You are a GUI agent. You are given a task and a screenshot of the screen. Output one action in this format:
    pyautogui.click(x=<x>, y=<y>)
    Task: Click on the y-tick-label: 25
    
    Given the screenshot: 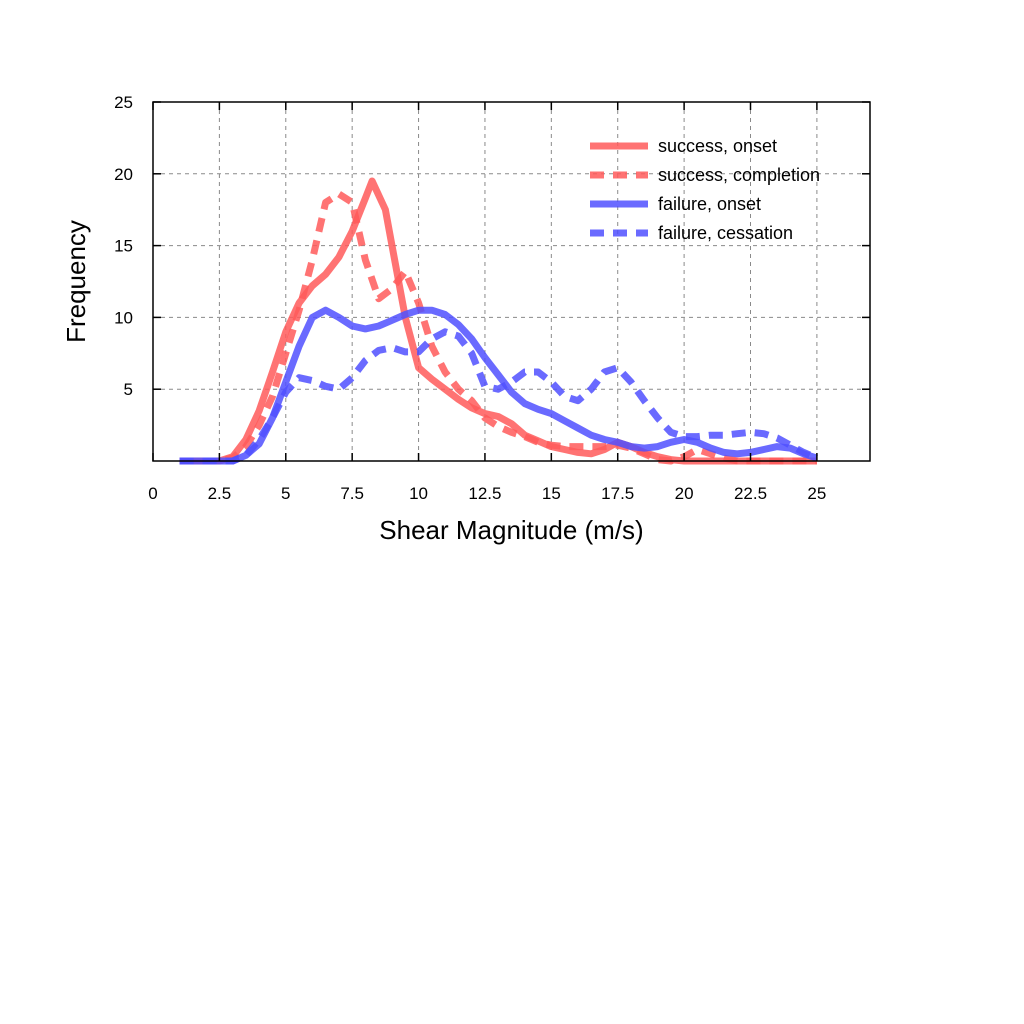 What is the action you would take?
    pyautogui.click(x=123, y=102)
    